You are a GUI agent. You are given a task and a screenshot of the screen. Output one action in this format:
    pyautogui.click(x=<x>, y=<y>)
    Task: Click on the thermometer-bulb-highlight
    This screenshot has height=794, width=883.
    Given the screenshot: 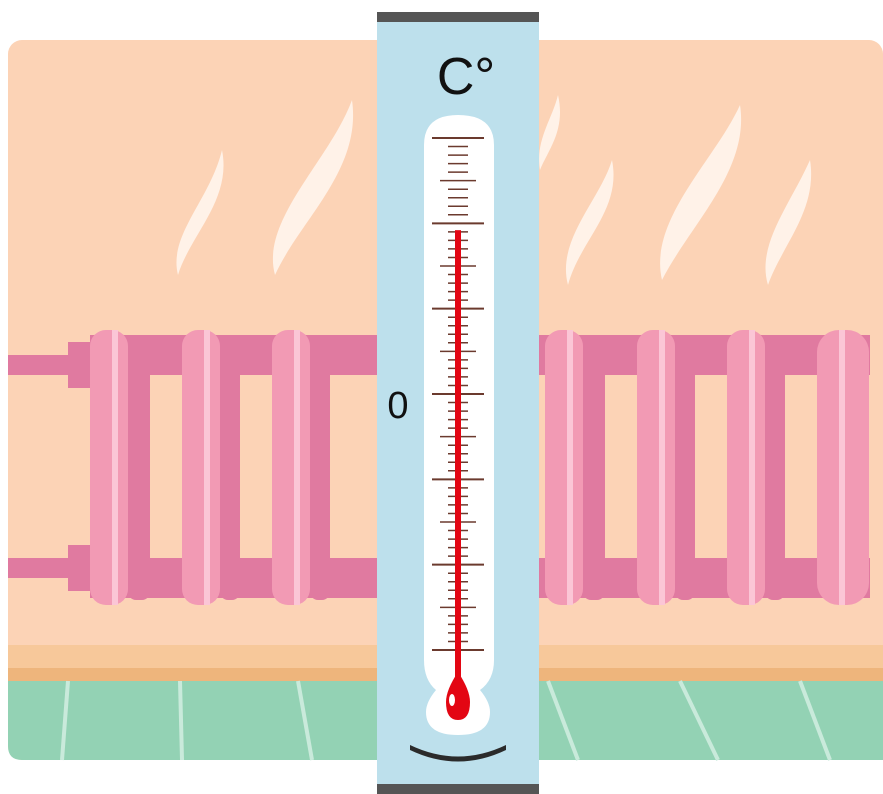 What is the action you would take?
    pyautogui.click(x=452, y=700)
    